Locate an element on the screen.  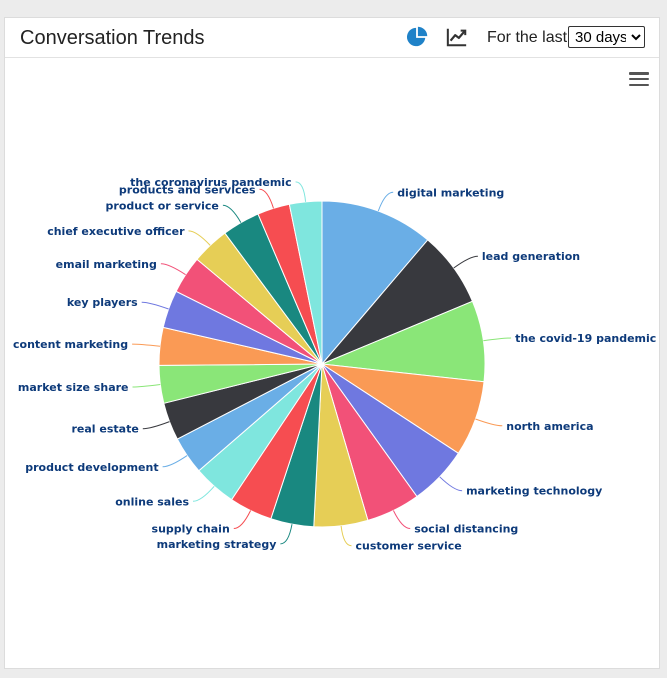
range-label: For the last is located at coordinates (527, 37).